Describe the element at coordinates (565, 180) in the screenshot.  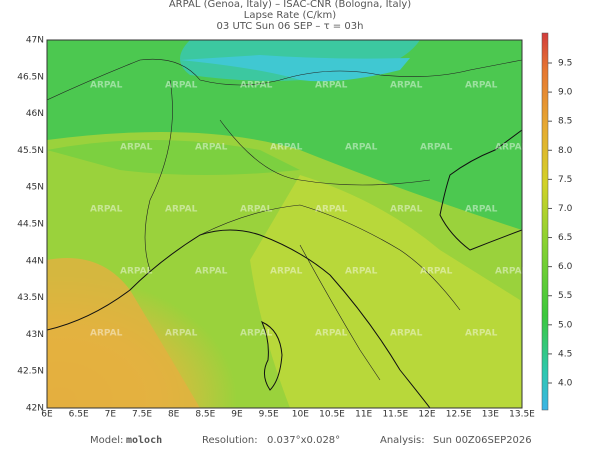
I see `colorbar-label: 7.5` at that location.